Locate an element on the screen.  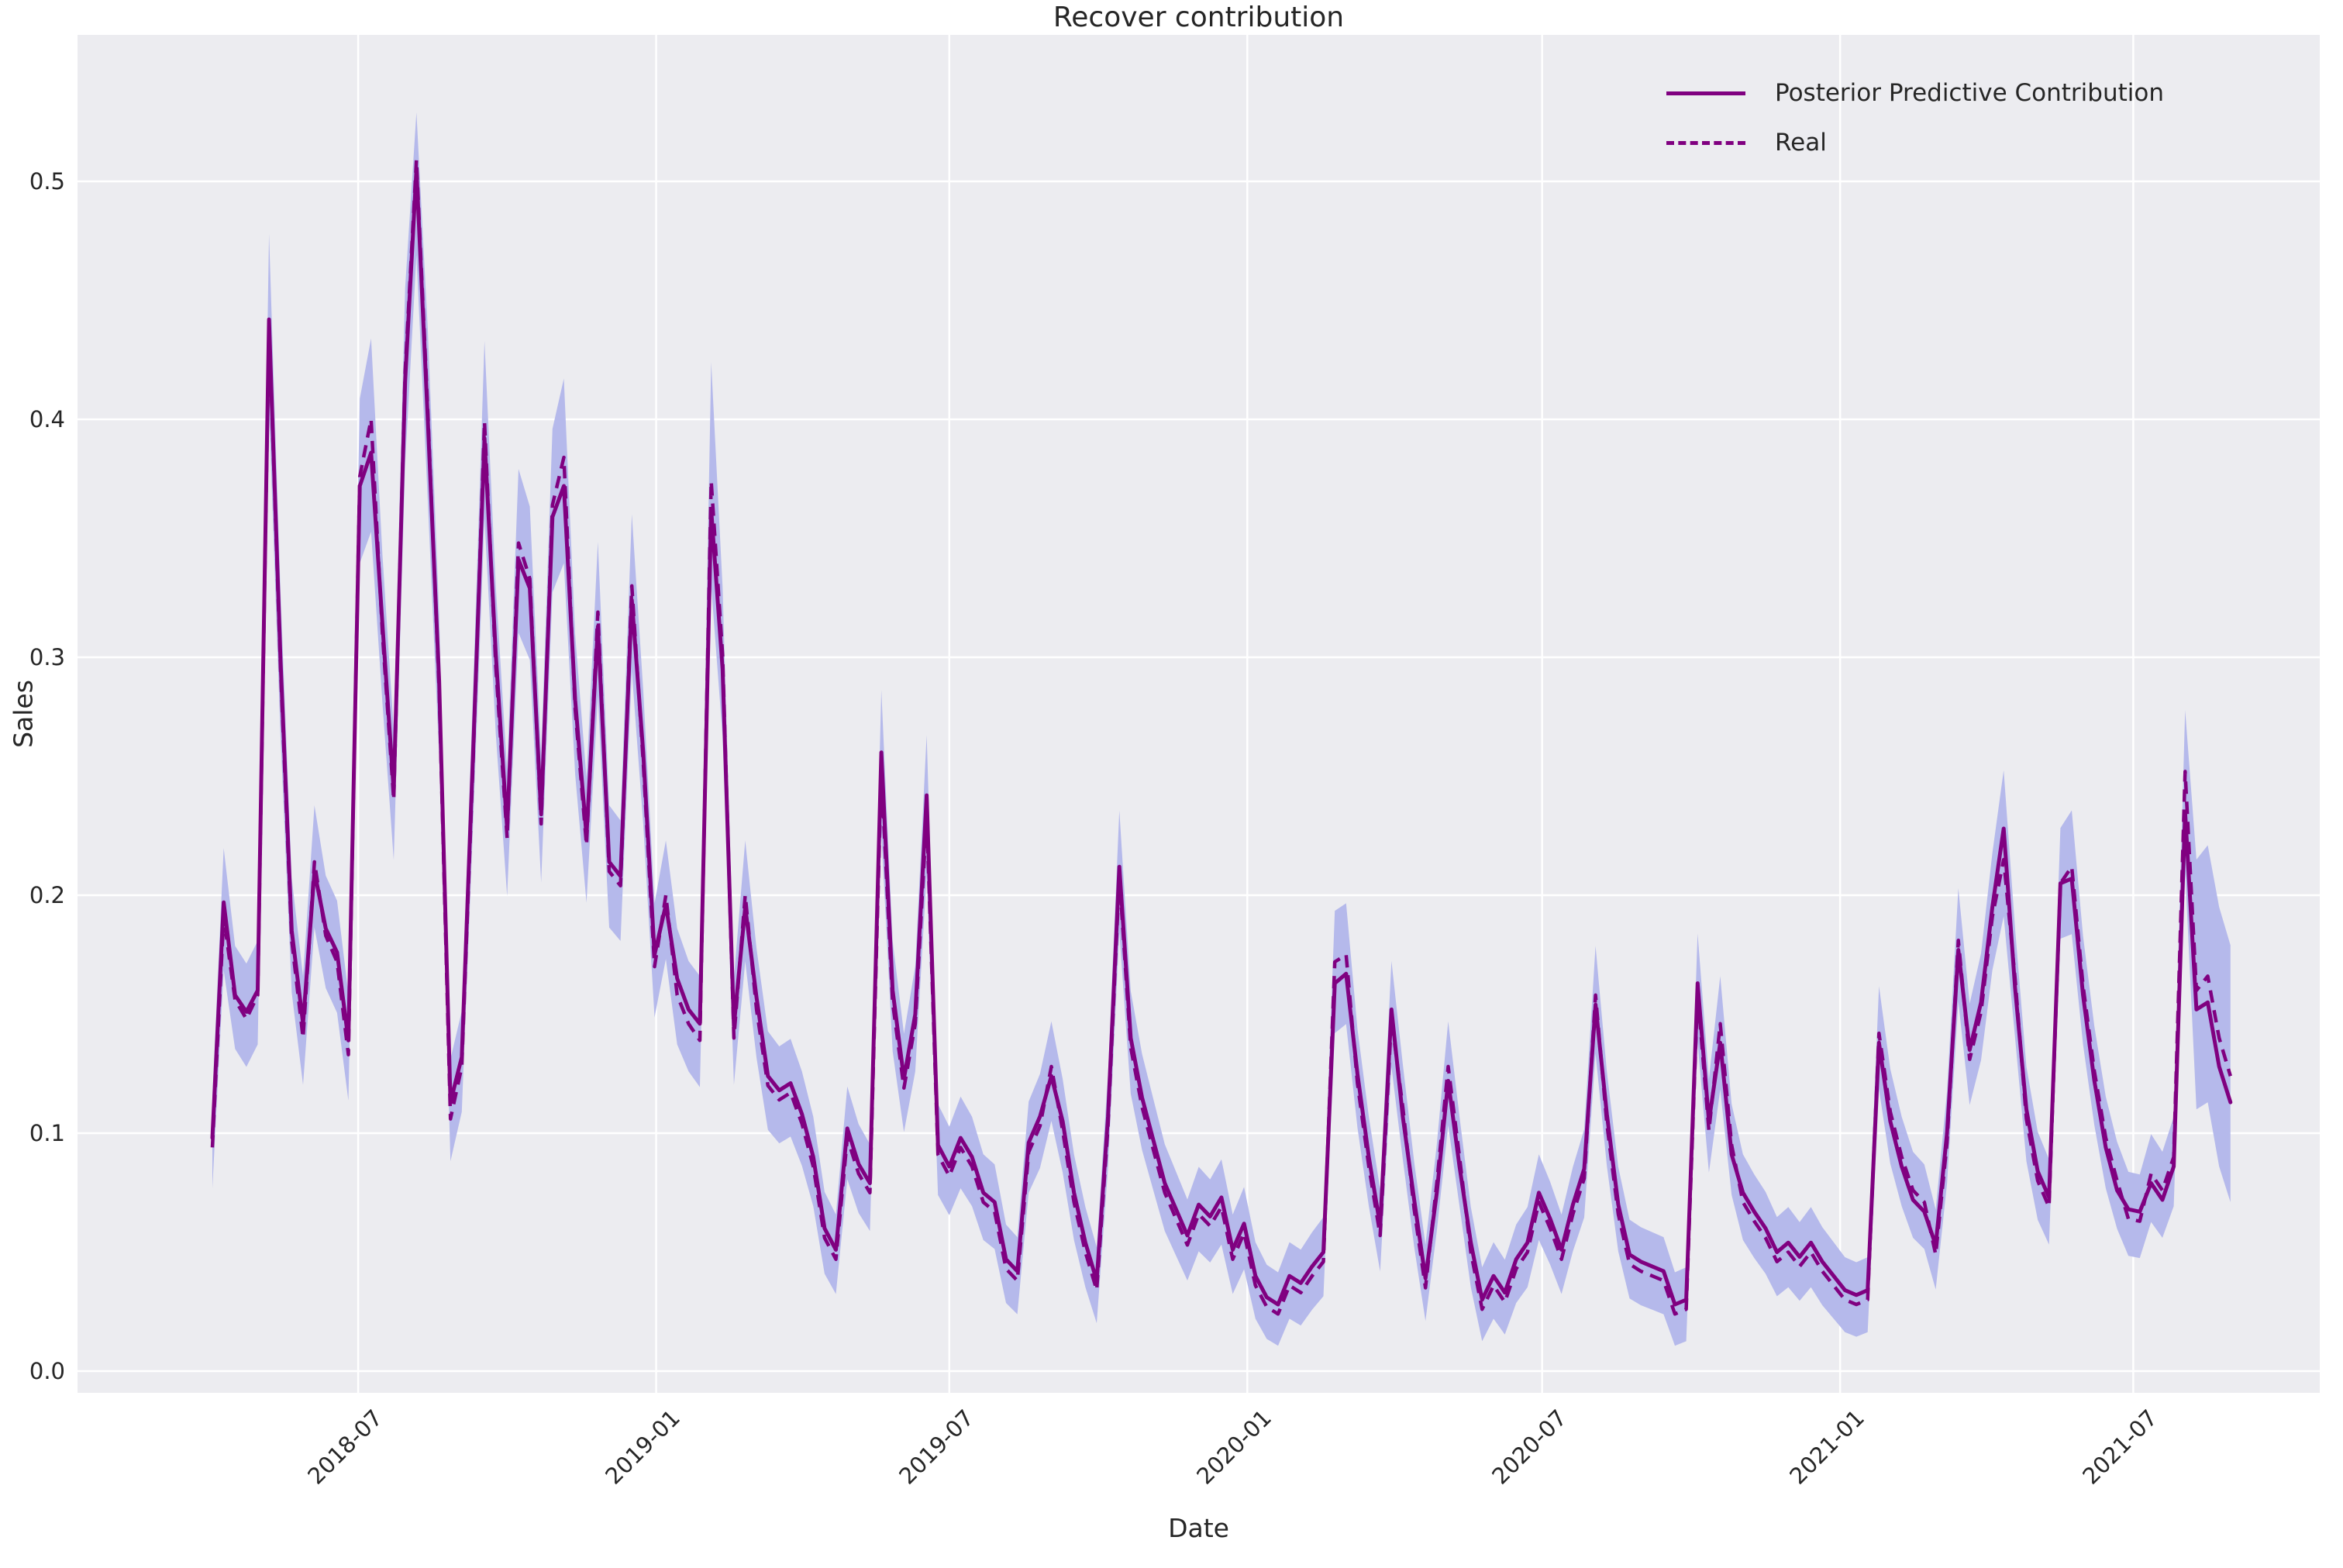
y-tick-0.2: 0.2 is located at coordinates (47, 895).